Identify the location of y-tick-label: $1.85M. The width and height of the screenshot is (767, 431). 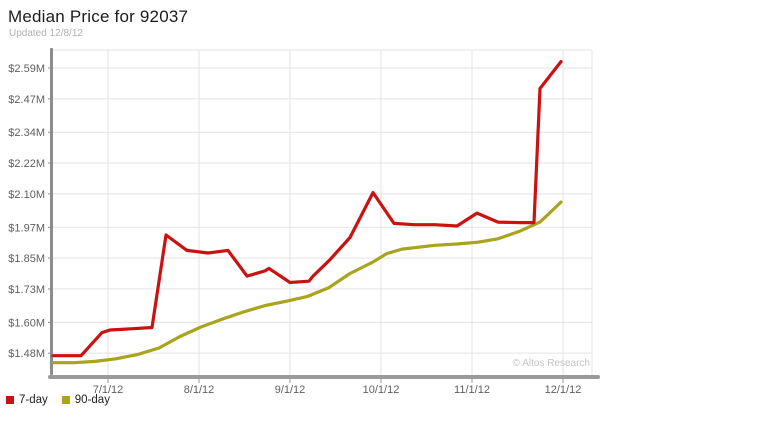
(26, 259).